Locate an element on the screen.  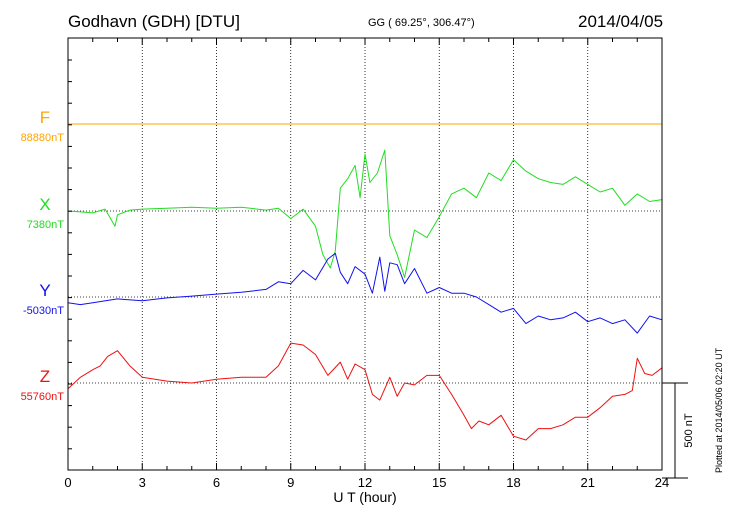
x-tick-label: 6 is located at coordinates (216, 482).